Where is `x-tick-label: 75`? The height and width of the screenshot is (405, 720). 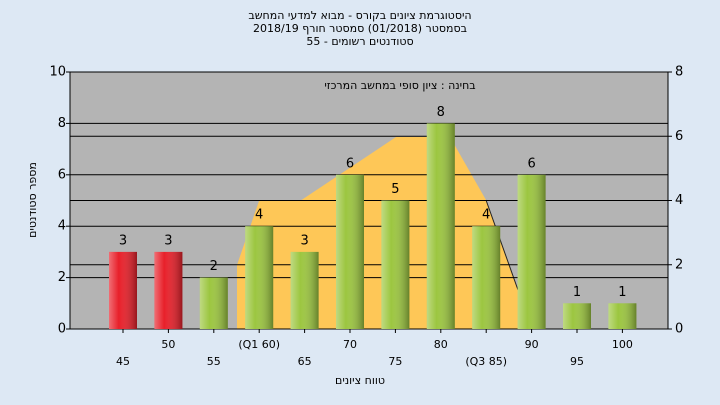
x-tick-label: 75 is located at coordinates (395, 361).